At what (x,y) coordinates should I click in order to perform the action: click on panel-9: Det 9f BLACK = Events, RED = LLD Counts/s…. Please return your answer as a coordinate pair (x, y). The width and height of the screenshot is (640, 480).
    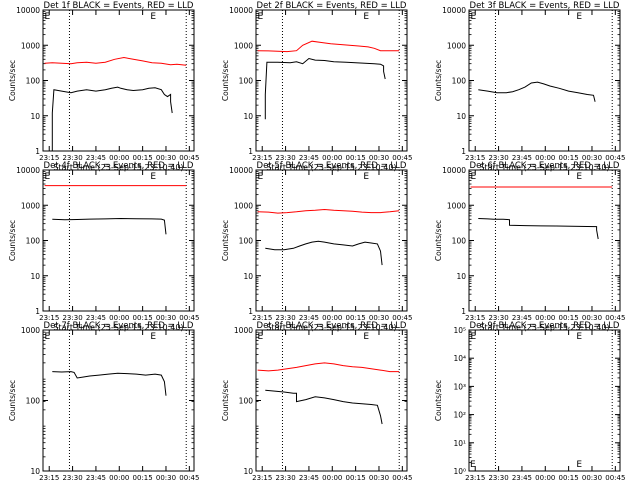
    Looking at the image, I should click on (529, 400).